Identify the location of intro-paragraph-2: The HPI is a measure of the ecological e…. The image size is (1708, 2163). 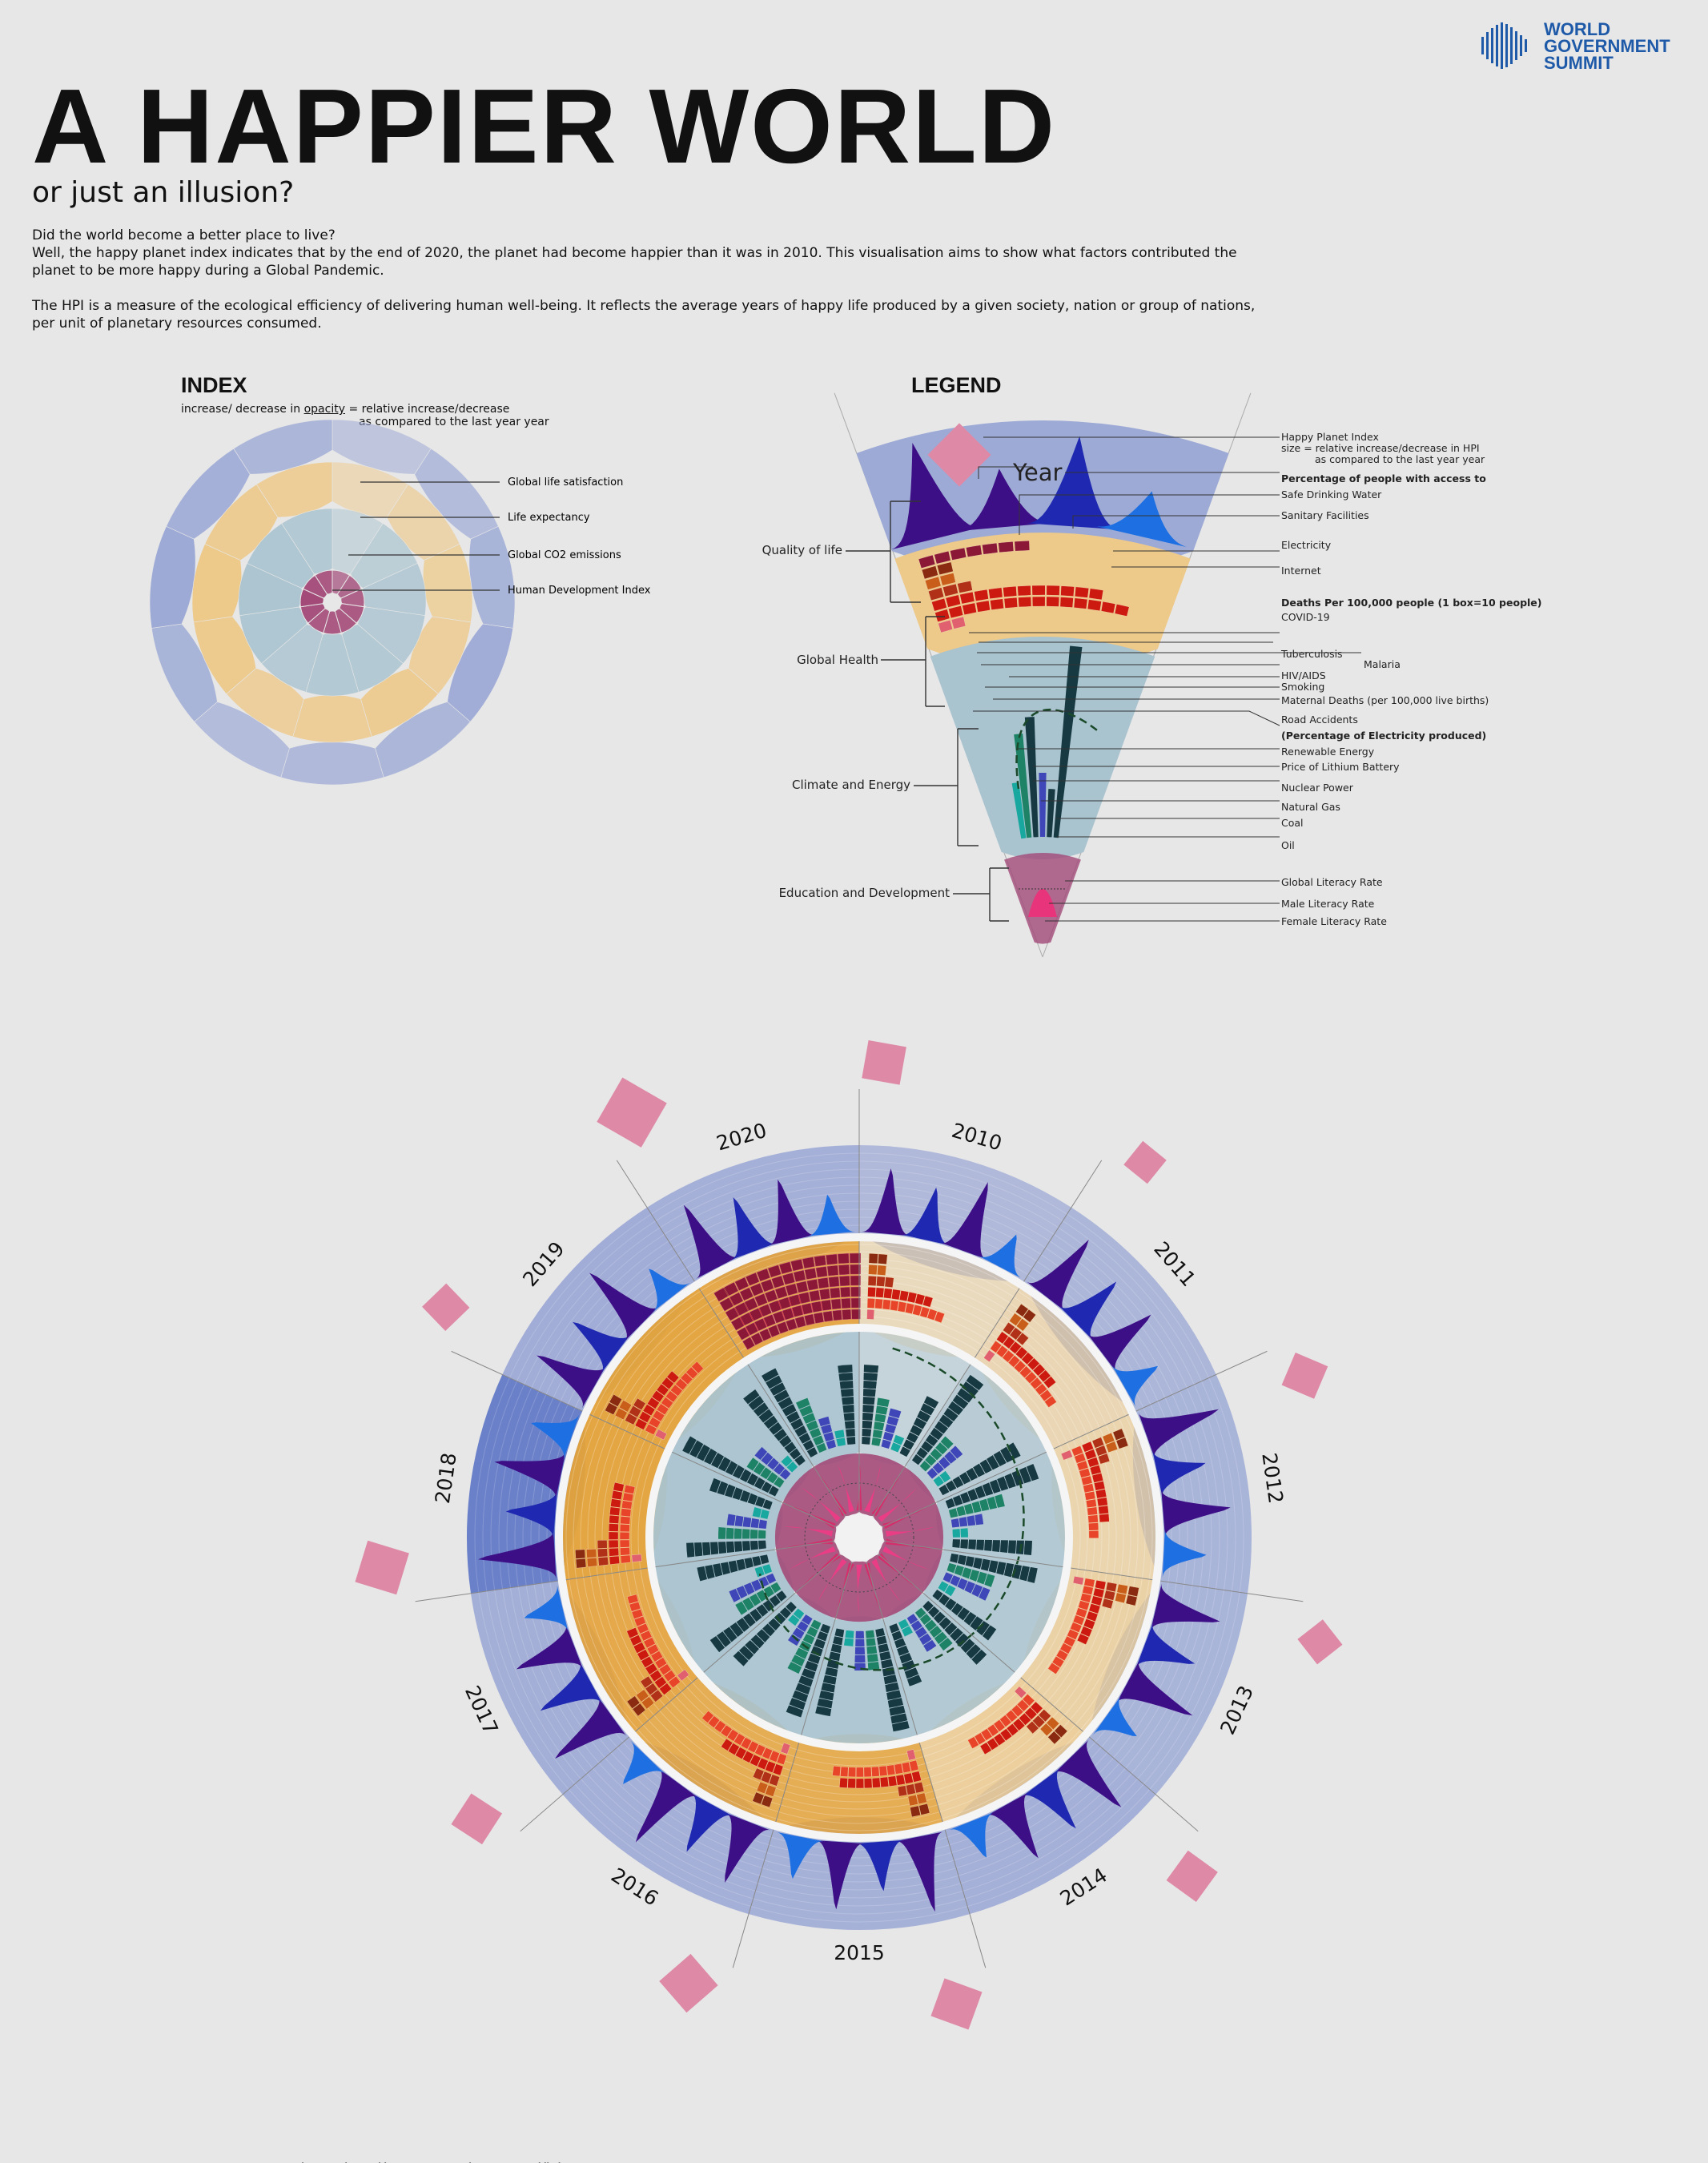
(644, 315).